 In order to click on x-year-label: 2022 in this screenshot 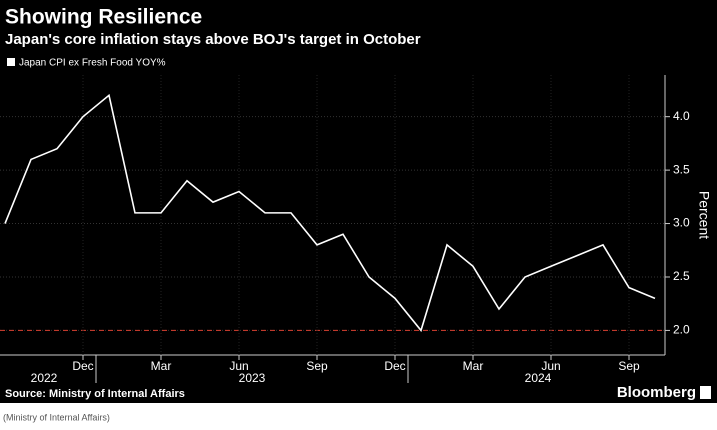, I will do `click(44, 378)`.